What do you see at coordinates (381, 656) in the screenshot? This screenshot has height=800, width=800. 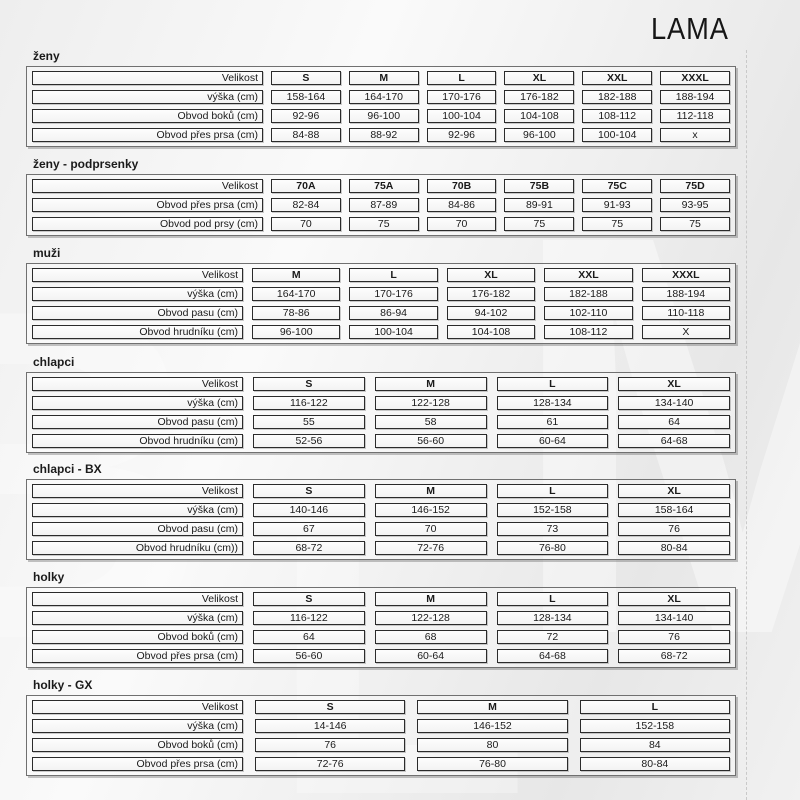 I see `table-row: Obvod přes prsa (cm) 56-60 60-64 64-68 68-72` at bounding box center [381, 656].